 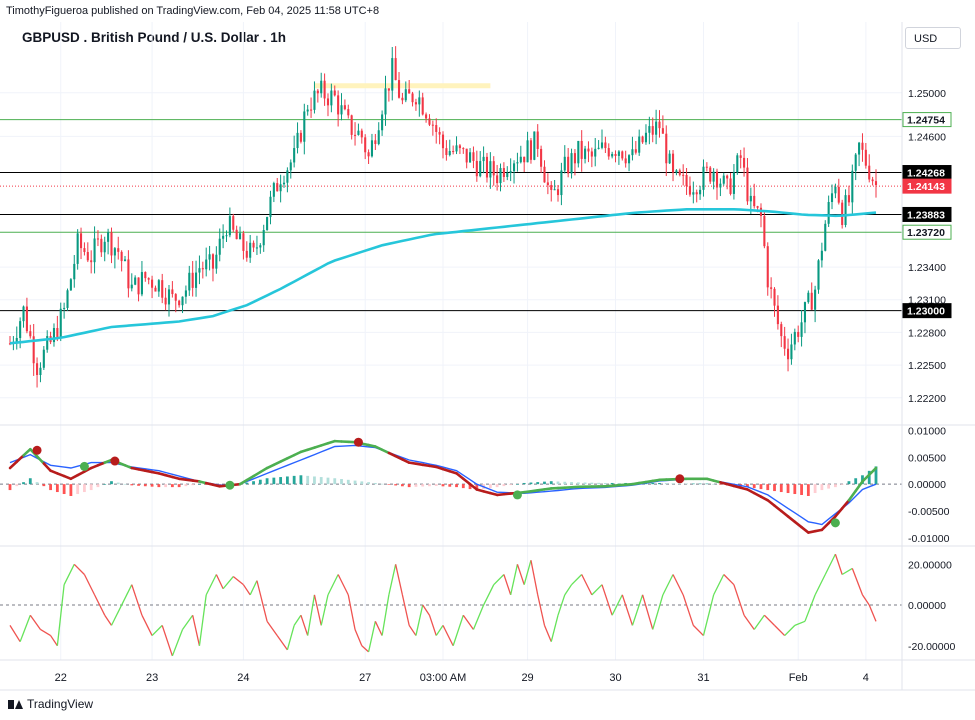 I want to click on oscillator-panel, so click(x=451, y=605).